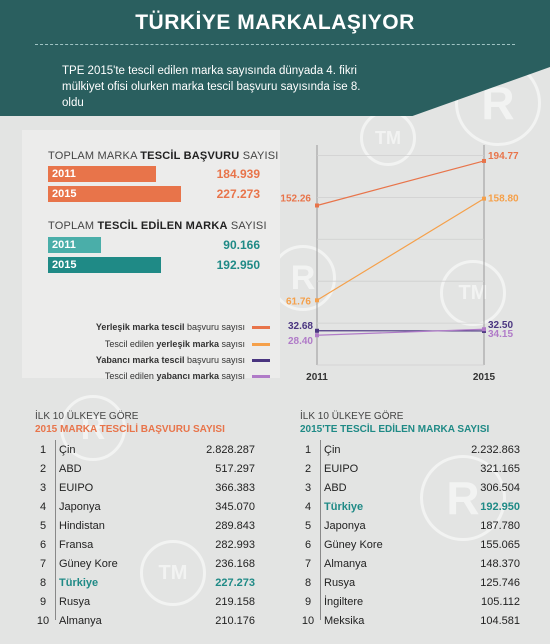 This screenshot has height=644, width=550. What do you see at coordinates (500, 469) in the screenshot?
I see `value-cell: 321.165` at bounding box center [500, 469].